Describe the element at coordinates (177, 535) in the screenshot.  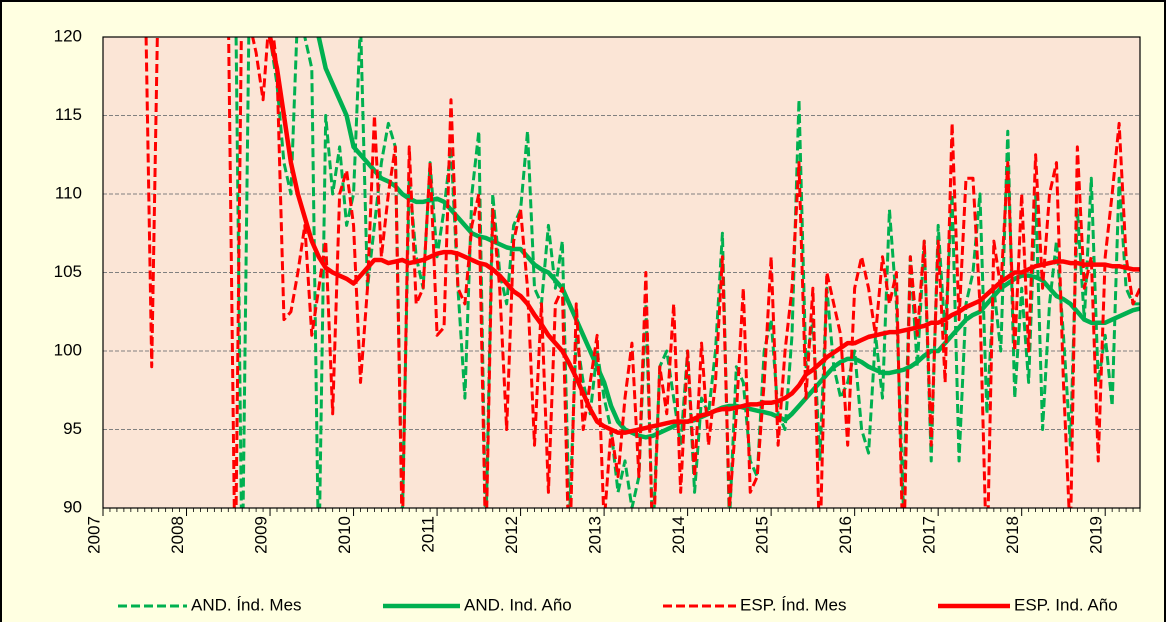
I see `x-tick-label: 2008` at that location.